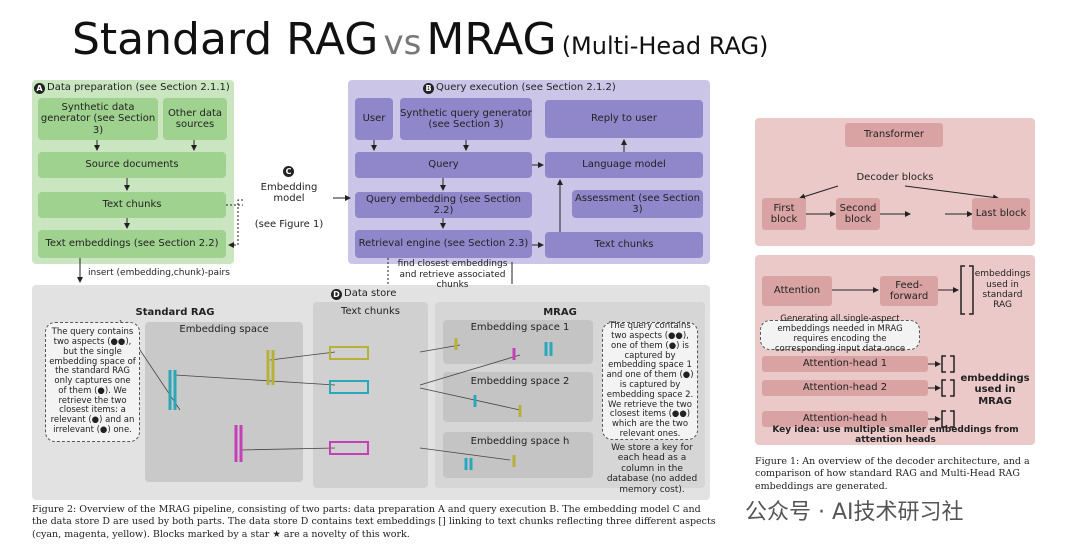  Describe the element at coordinates (370, 312) in the screenshot. I see `section-label: Text chunks` at that location.